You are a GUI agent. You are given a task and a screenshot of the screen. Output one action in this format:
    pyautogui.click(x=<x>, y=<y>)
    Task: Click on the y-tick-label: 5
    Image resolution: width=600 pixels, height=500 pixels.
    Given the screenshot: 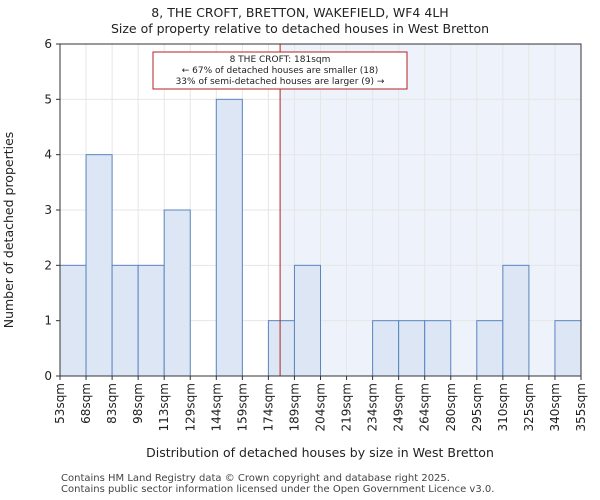 What is the action you would take?
    pyautogui.click(x=48, y=99)
    